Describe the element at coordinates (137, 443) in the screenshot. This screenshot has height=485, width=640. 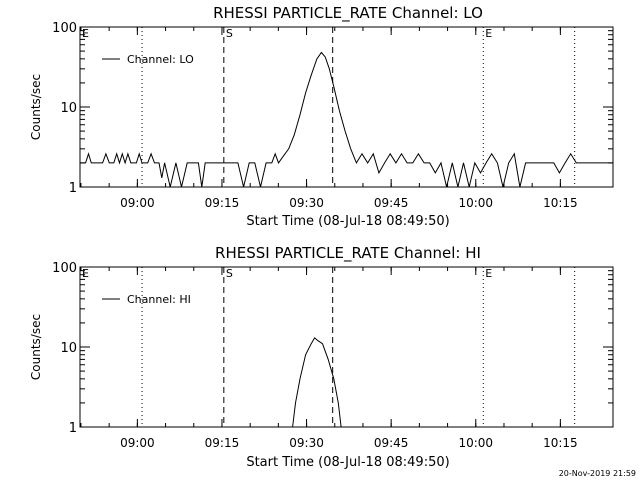
I see `x-tick-label-hi-0: 09:00` at that location.